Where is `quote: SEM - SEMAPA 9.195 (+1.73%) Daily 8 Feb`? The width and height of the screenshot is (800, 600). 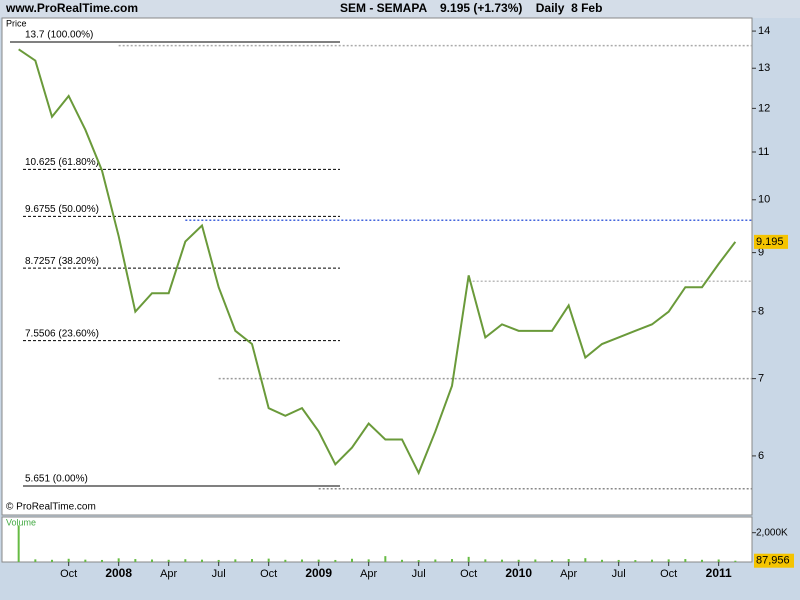
quote: SEM - SEMAPA 9.195 (+1.73%) Daily 8 Feb is located at coordinates (471, 8).